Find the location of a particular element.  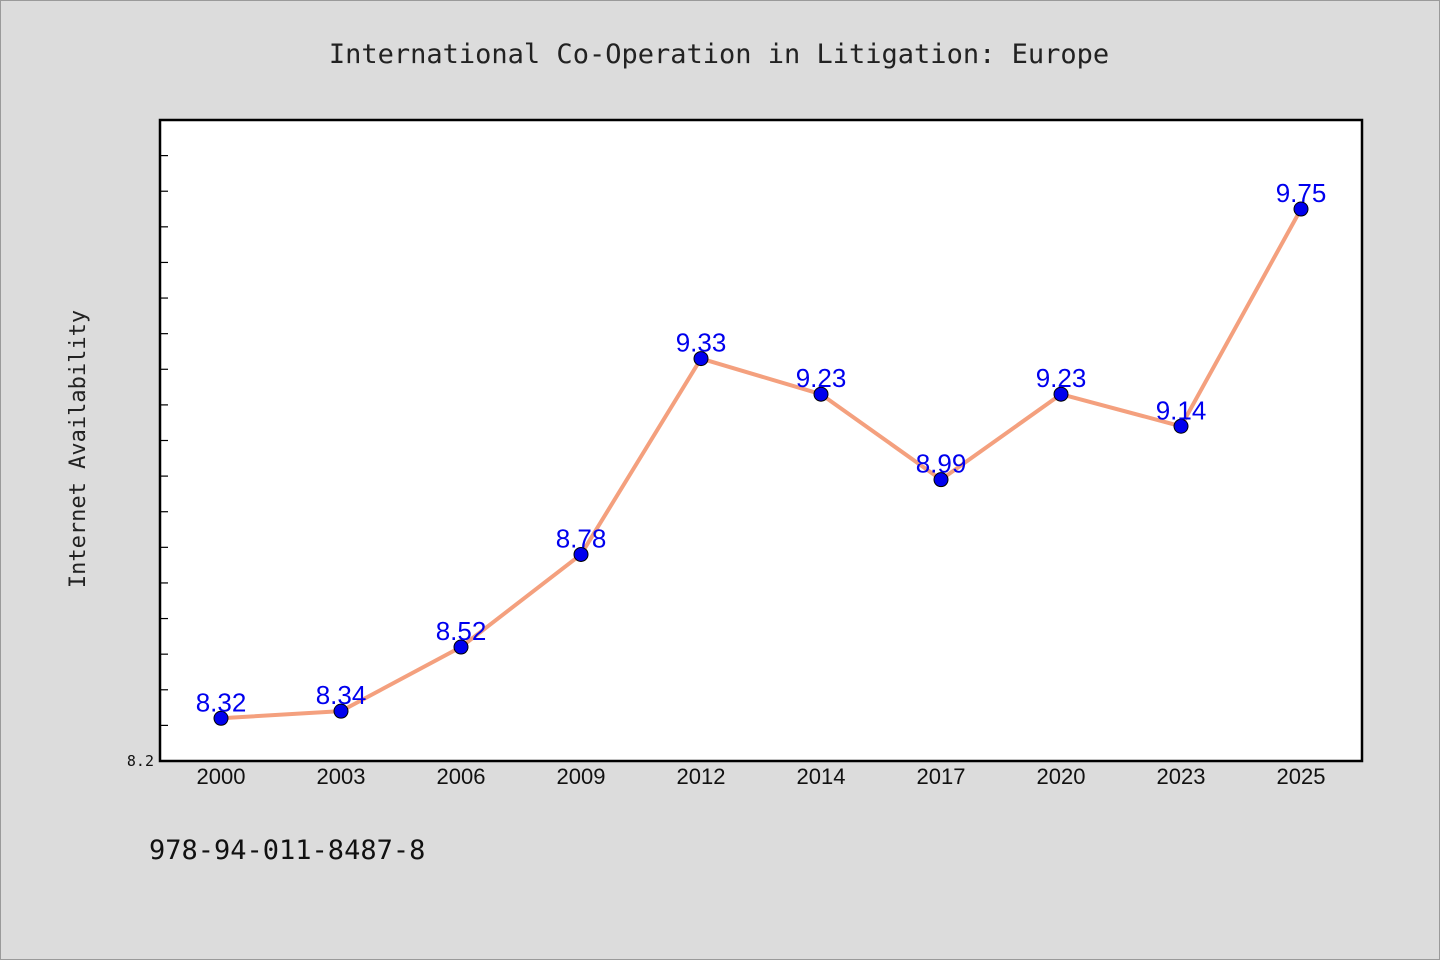

x-tick-label: 2012 is located at coordinates (701, 776).